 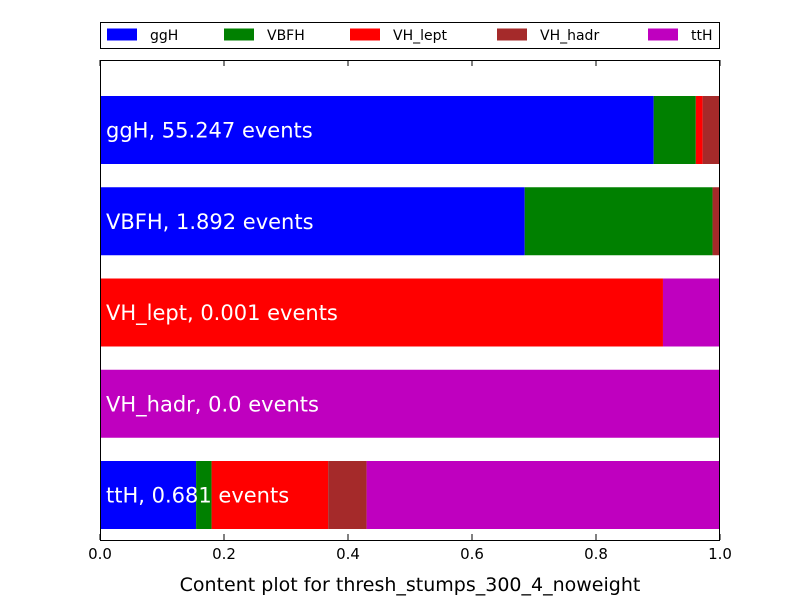 What do you see at coordinates (348, 554) in the screenshot?
I see `x-tick-label: 0.4` at bounding box center [348, 554].